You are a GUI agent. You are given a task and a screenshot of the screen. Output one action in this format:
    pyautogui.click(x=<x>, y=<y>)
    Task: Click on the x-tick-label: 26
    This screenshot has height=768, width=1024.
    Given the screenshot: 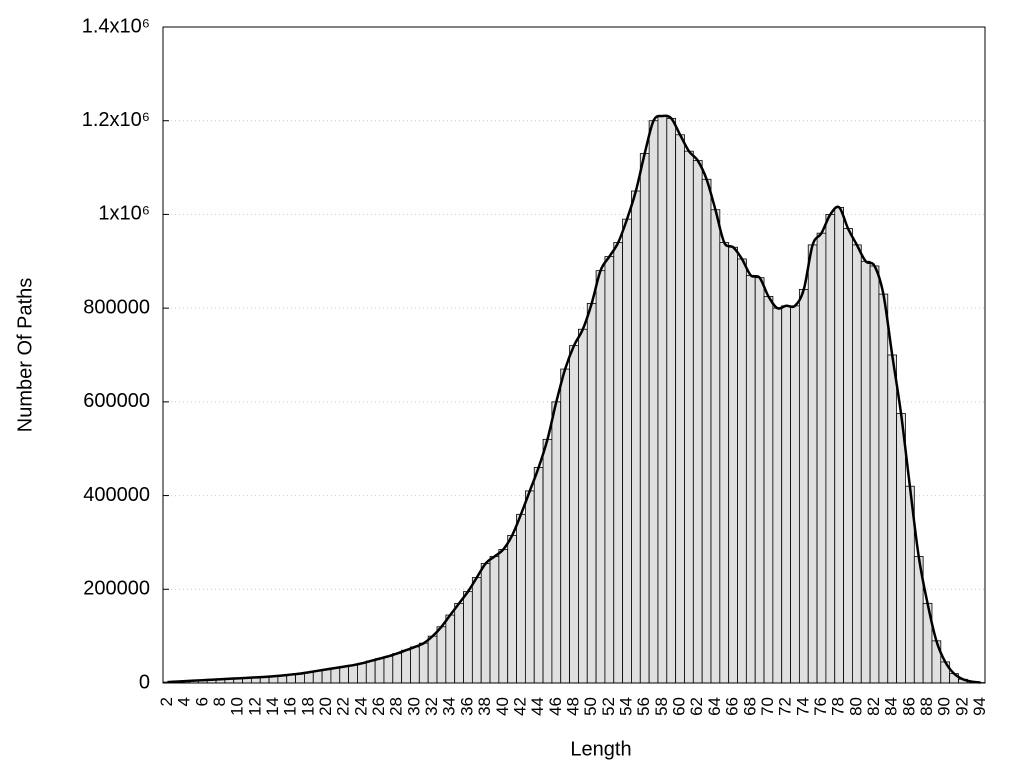 What is the action you would take?
    pyautogui.click(x=378, y=706)
    